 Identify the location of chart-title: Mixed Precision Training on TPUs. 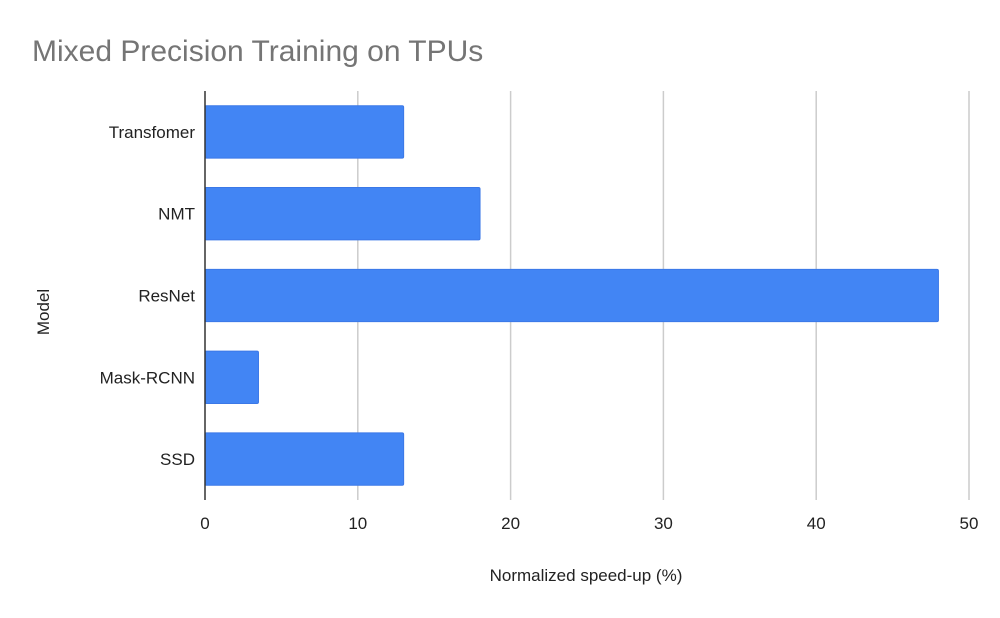
(257, 51).